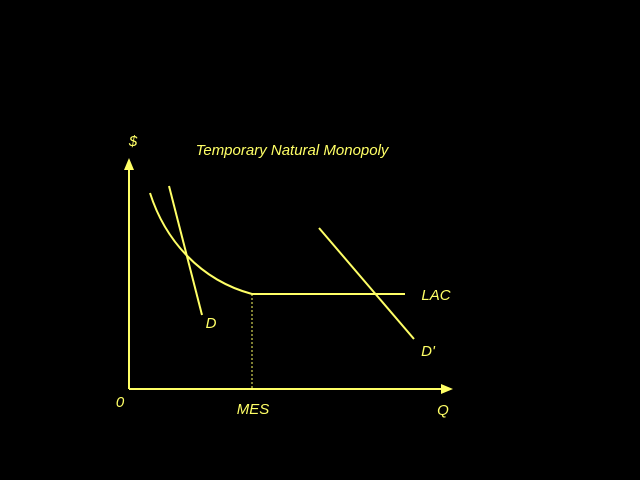 This screenshot has height=480, width=640. I want to click on lac-curve, so click(277, 243).